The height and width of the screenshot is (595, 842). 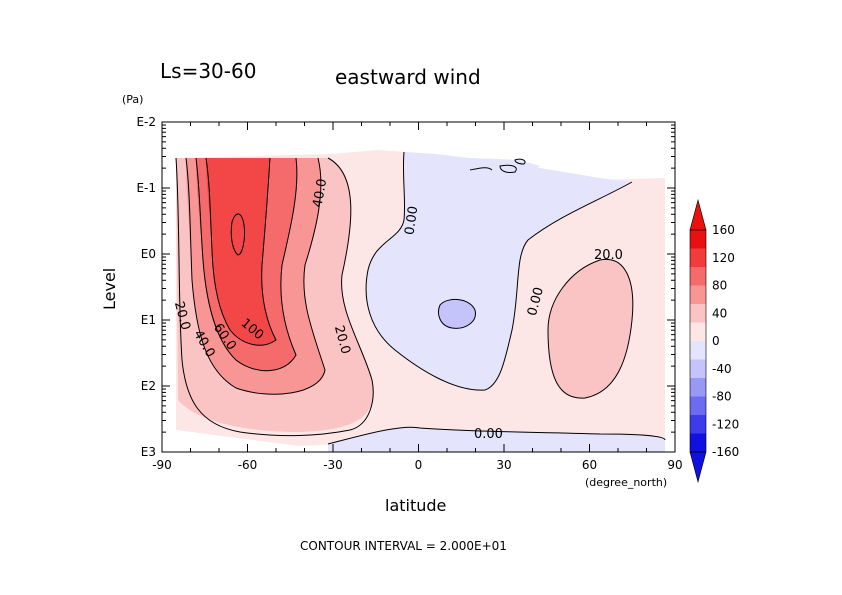 I want to click on surface-easterly, so click(x=496, y=439).